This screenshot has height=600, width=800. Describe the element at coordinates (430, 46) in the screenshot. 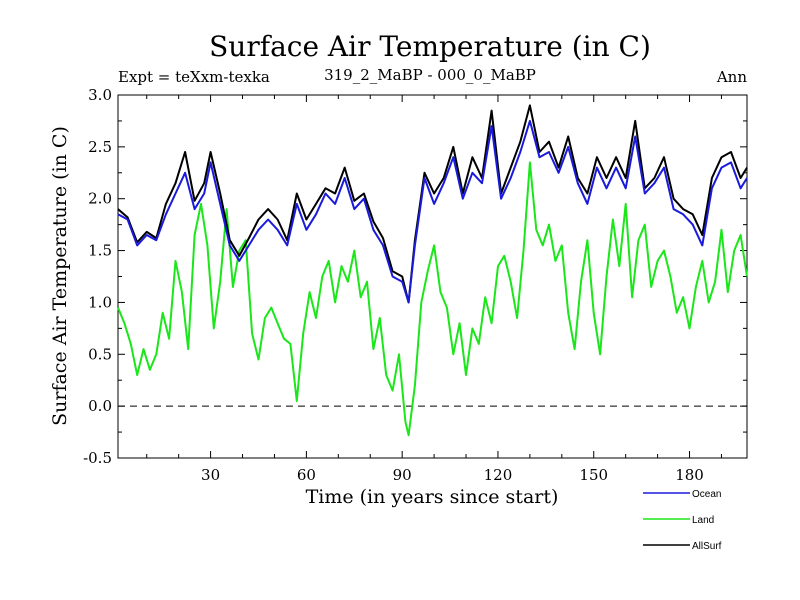

I see `chart-title: Surface Air Temperature (in C)` at that location.